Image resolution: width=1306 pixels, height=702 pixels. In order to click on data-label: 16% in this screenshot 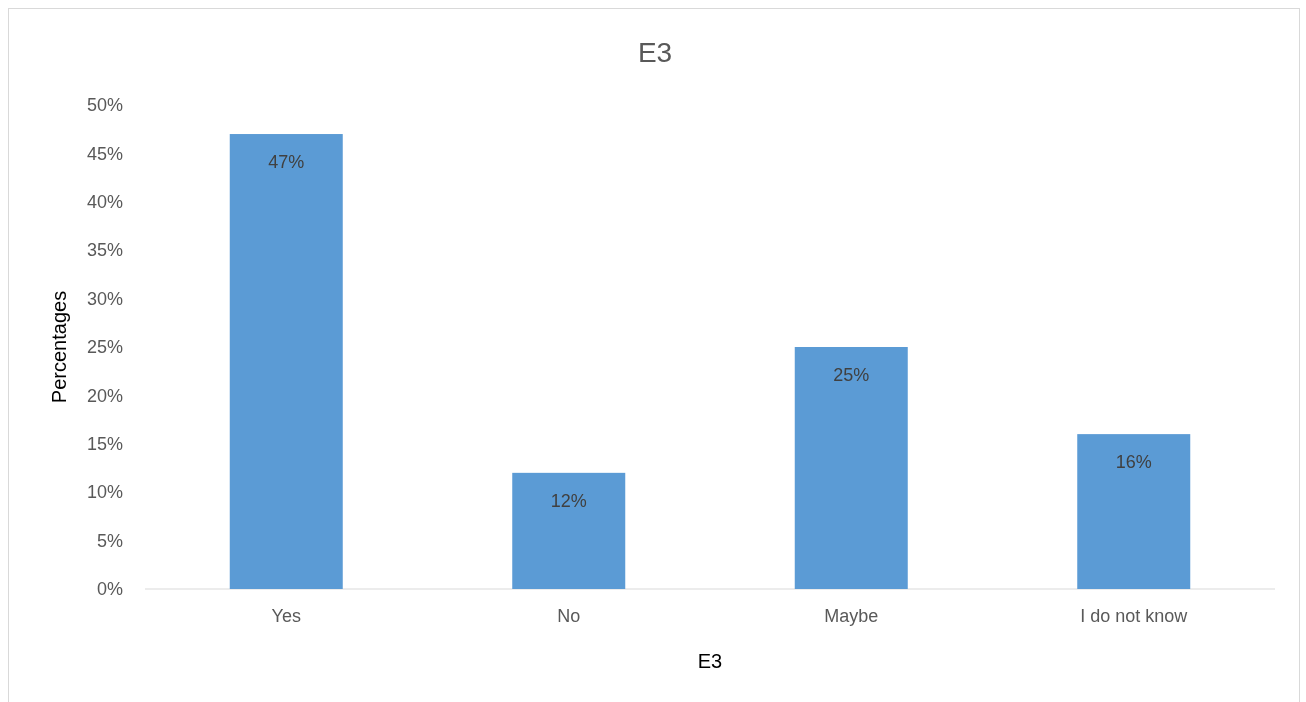, I will do `click(1133, 462)`.